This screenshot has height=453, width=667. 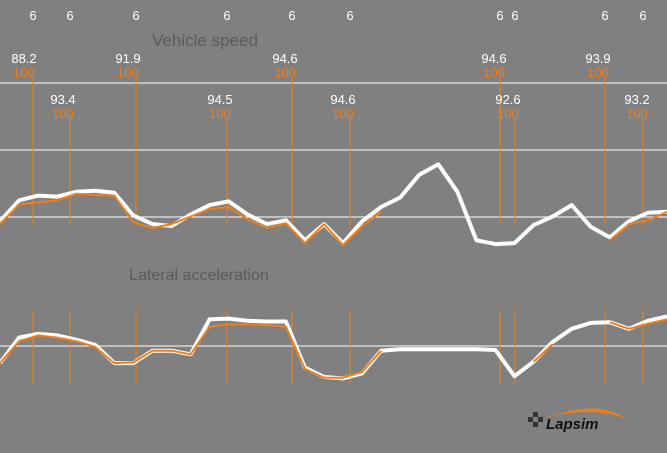 I want to click on speed-value-label: 94.5, so click(x=219, y=99).